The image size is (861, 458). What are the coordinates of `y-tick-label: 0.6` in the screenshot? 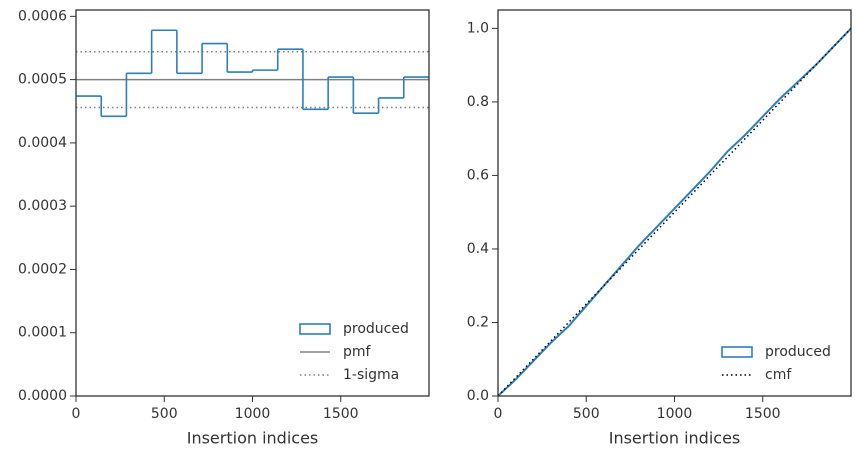 It's located at (478, 175).